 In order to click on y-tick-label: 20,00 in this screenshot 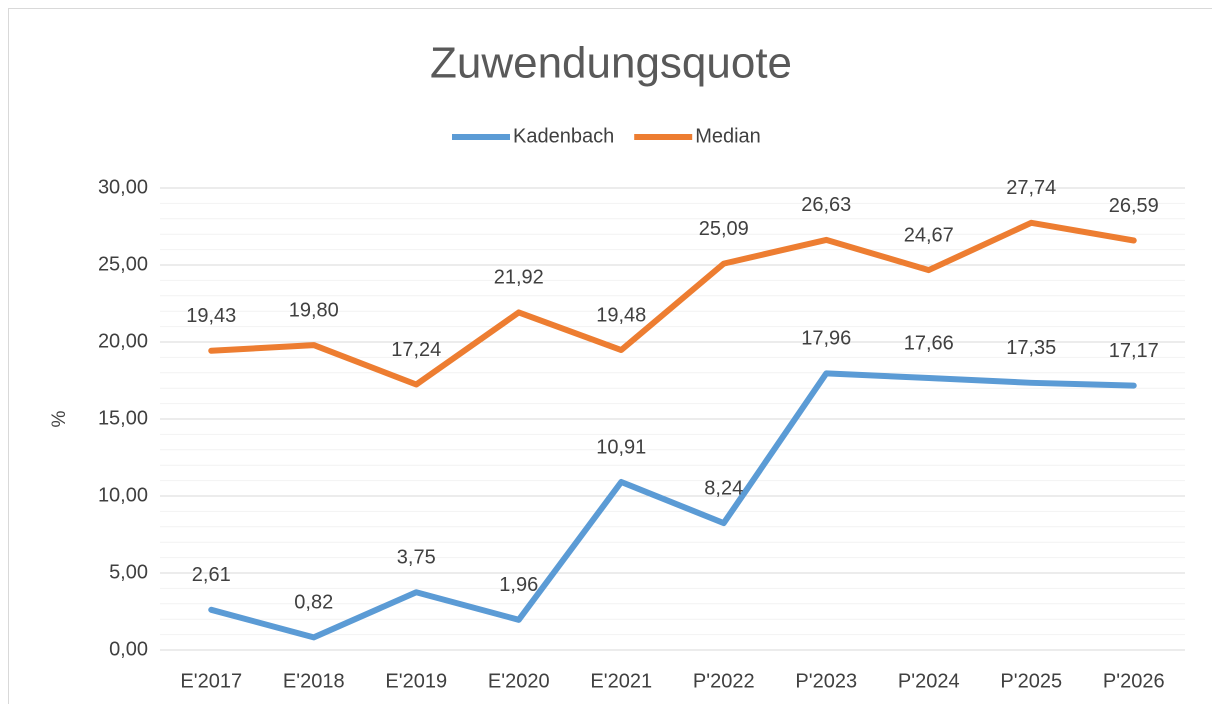, I will do `click(123, 341)`.